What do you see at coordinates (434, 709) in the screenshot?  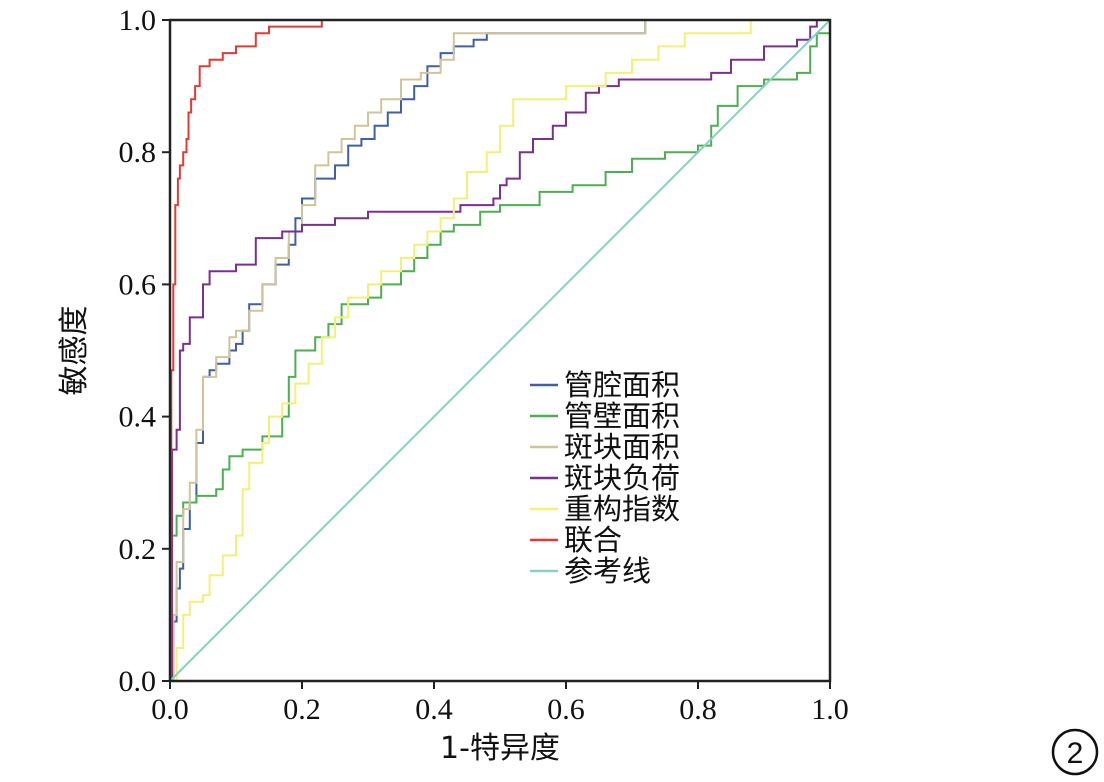 I see `x-tick-label: 0.4` at bounding box center [434, 709].